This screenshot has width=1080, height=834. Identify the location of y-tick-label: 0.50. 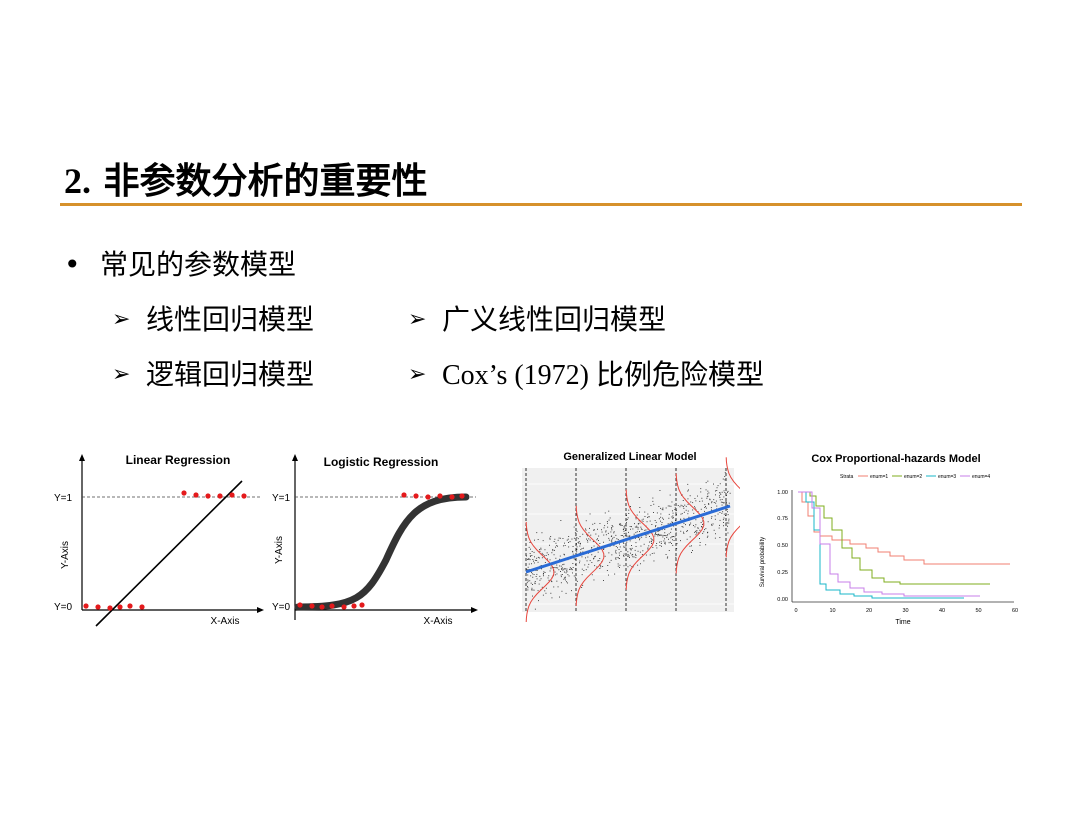
(782, 546).